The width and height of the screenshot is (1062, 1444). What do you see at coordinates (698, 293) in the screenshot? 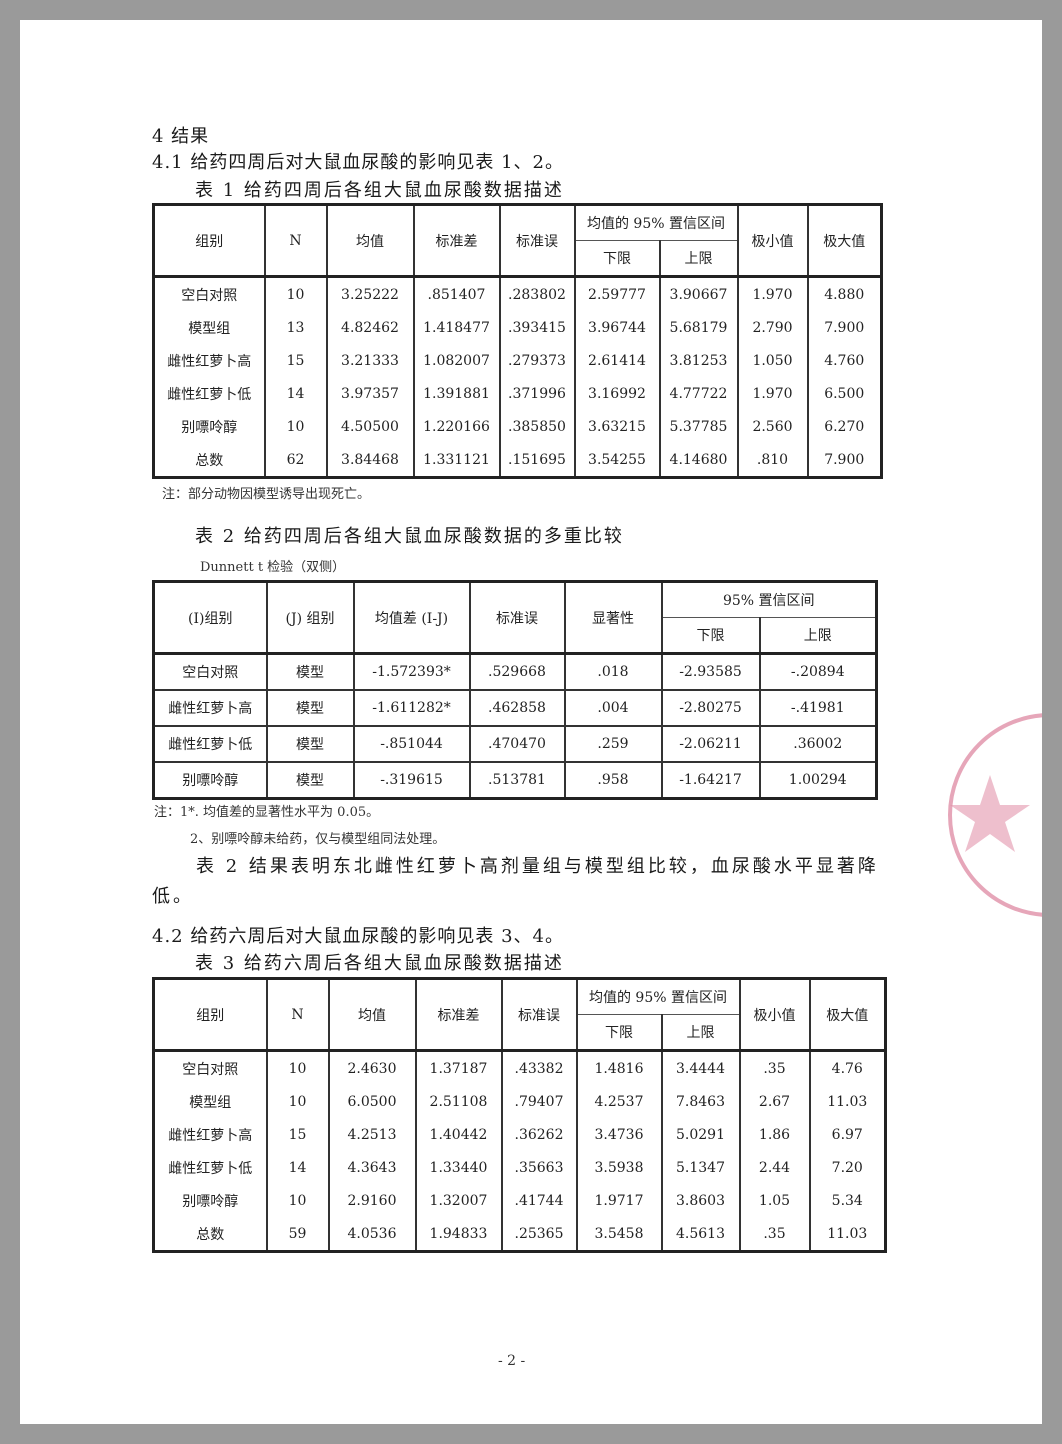
I see `body-cell: 3.90667` at bounding box center [698, 293].